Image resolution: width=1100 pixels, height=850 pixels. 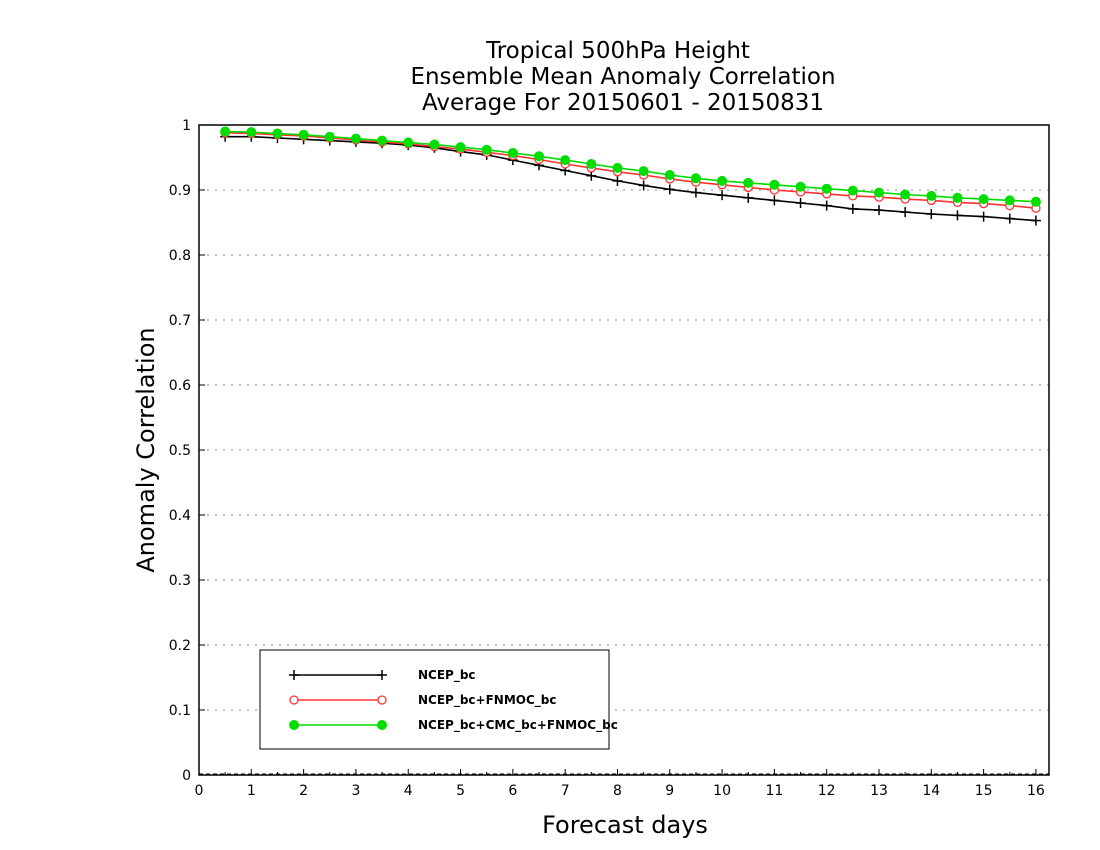 I want to click on y-tick-label: 0.9, so click(x=180, y=191).